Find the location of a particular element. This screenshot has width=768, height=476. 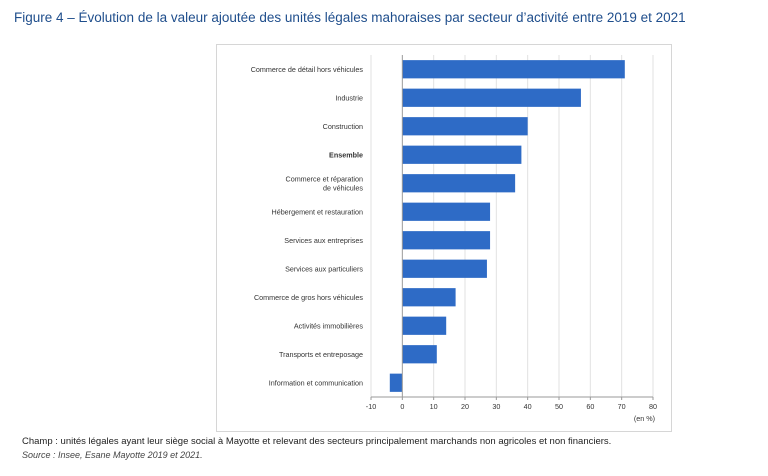

category-label: Information et communication is located at coordinates (316, 382).